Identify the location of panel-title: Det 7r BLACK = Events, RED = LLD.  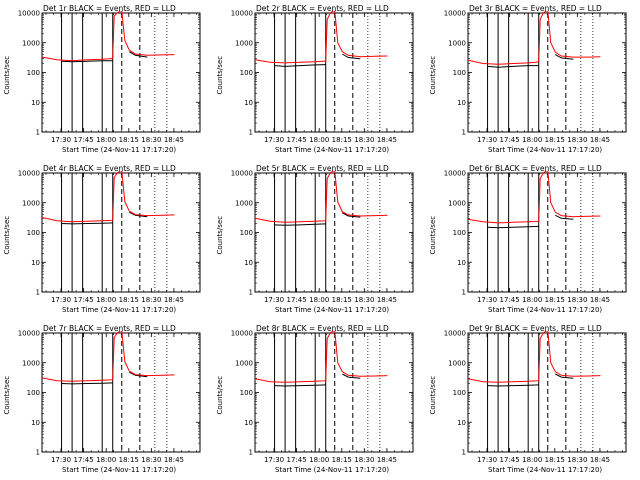
(109, 328).